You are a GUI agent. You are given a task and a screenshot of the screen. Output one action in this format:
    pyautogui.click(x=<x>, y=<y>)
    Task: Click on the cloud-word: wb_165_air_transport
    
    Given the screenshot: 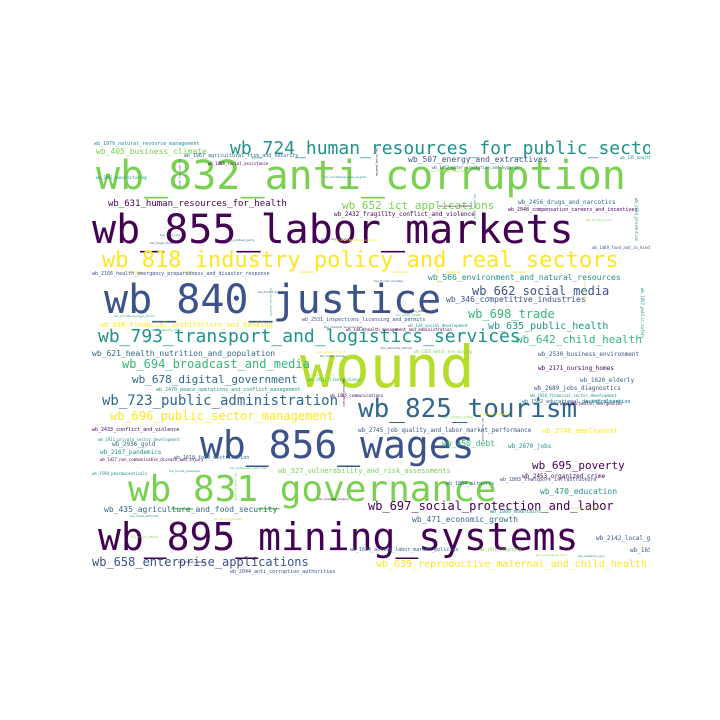 What is the action you would take?
    pyautogui.click(x=640, y=550)
    